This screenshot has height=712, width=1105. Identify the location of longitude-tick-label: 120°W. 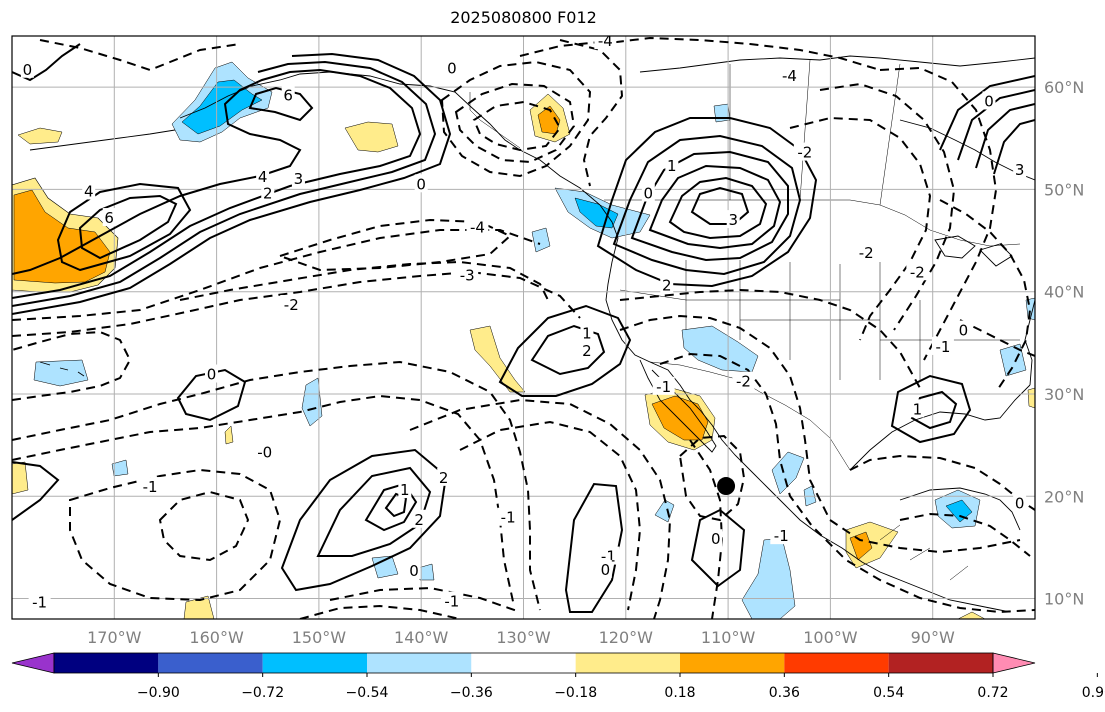
(626, 637).